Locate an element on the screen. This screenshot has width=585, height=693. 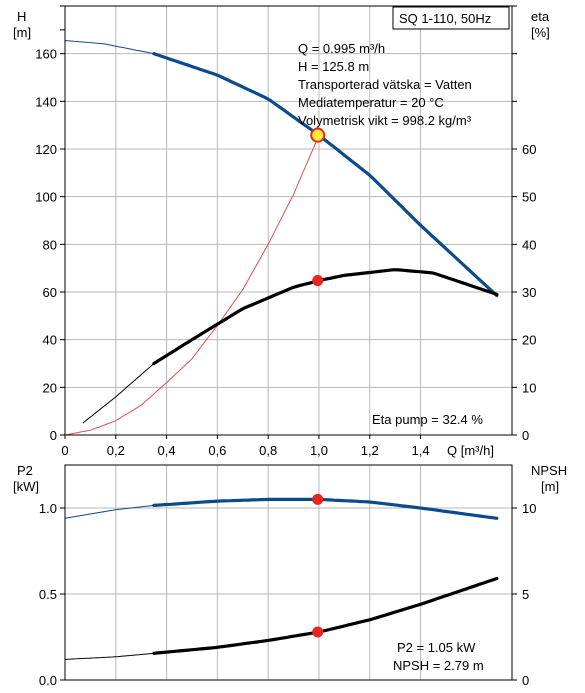
left-tick-label: 1.0 is located at coordinates (48, 508).